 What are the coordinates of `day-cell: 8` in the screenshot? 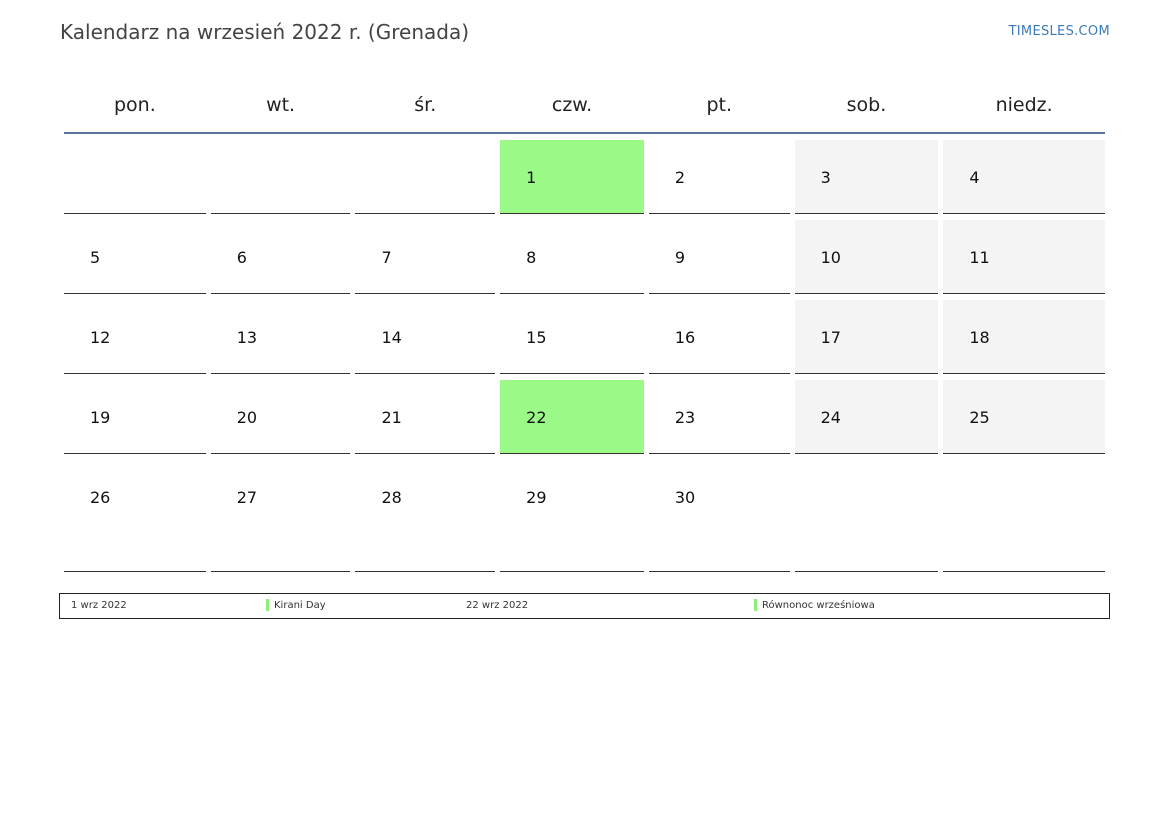 It's located at (572, 257).